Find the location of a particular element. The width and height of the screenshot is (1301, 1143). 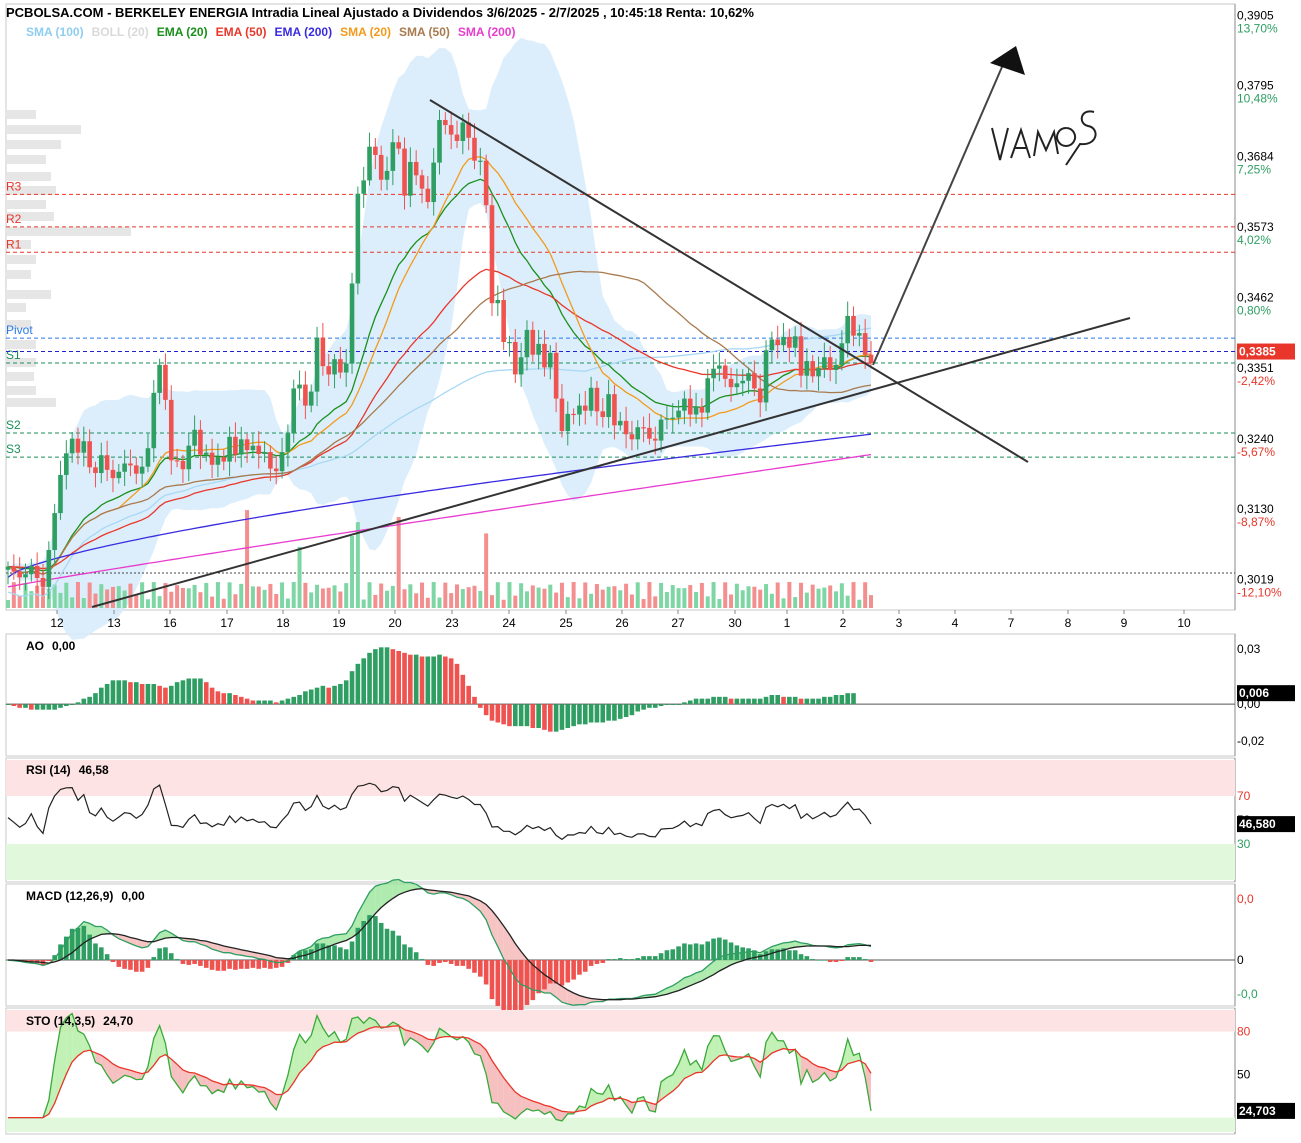

rsi-y-tick: 70 is located at coordinates (1244, 796).